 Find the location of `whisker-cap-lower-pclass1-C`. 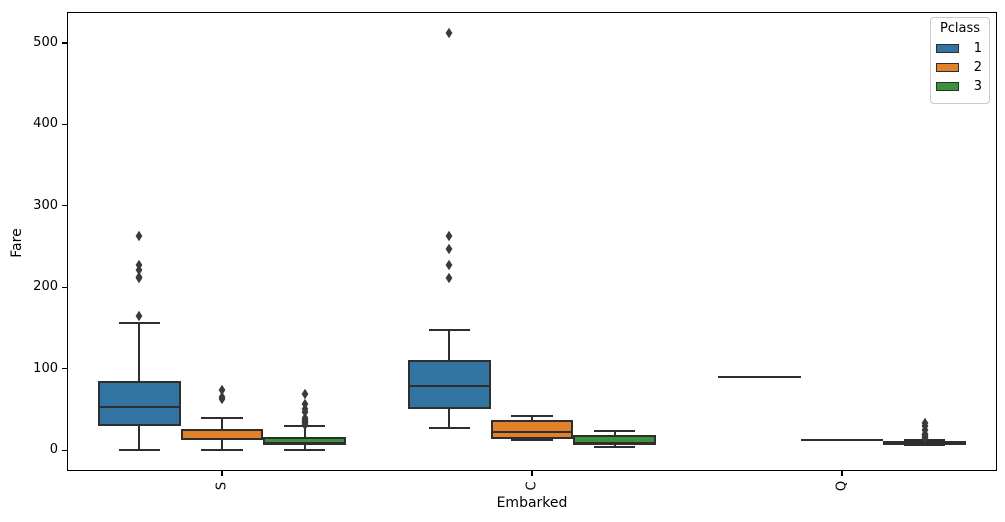

whisker-cap-lower-pclass1-C is located at coordinates (449, 427).